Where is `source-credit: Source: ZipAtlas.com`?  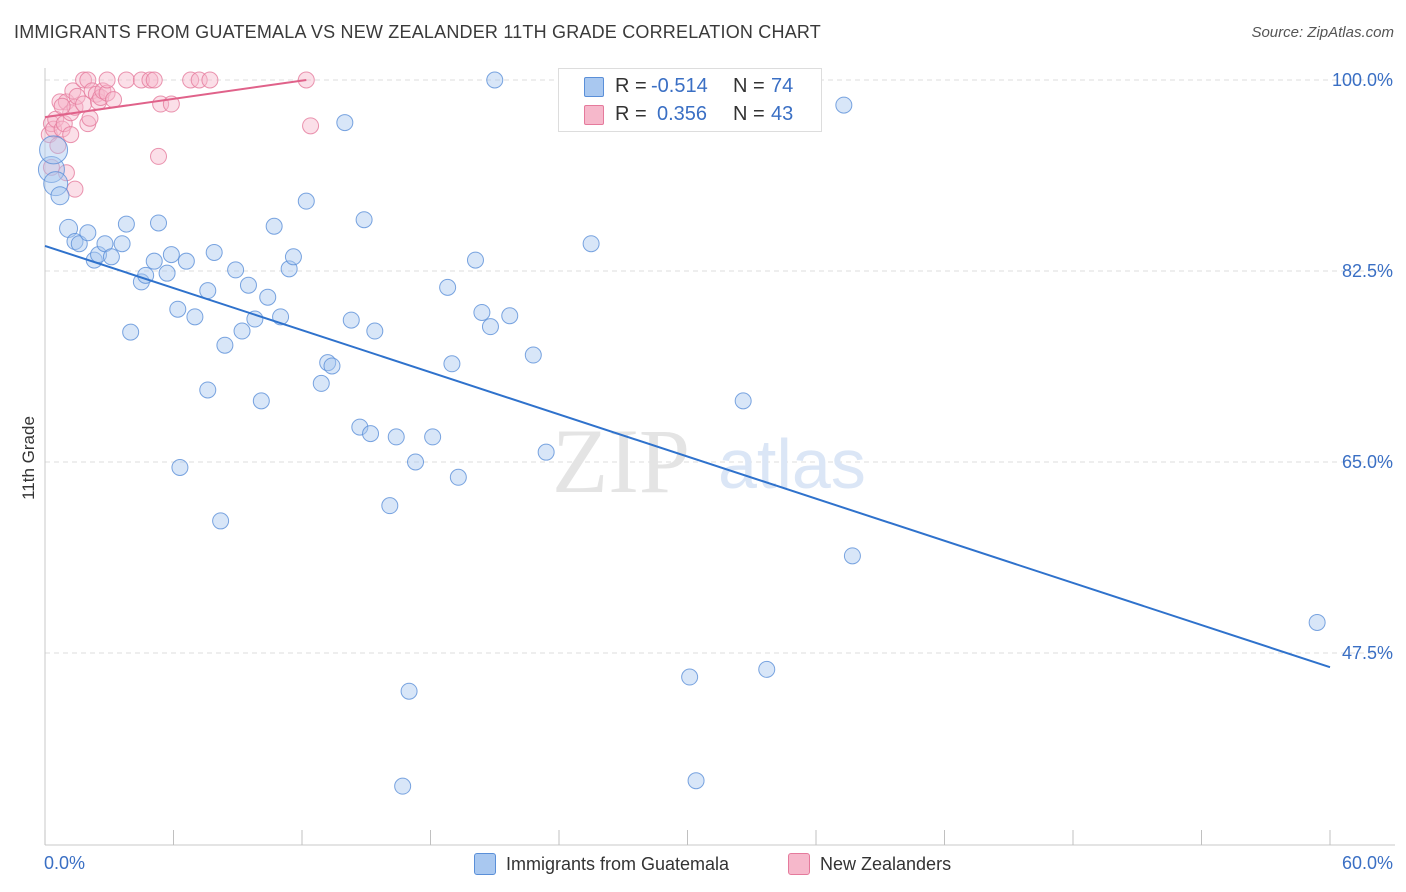 source-credit: Source: ZipAtlas.com is located at coordinates (1322, 32).